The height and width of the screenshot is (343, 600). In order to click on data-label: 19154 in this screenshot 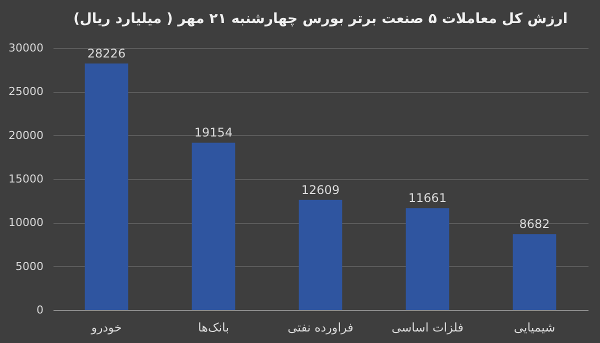, I will do `click(213, 133)`.